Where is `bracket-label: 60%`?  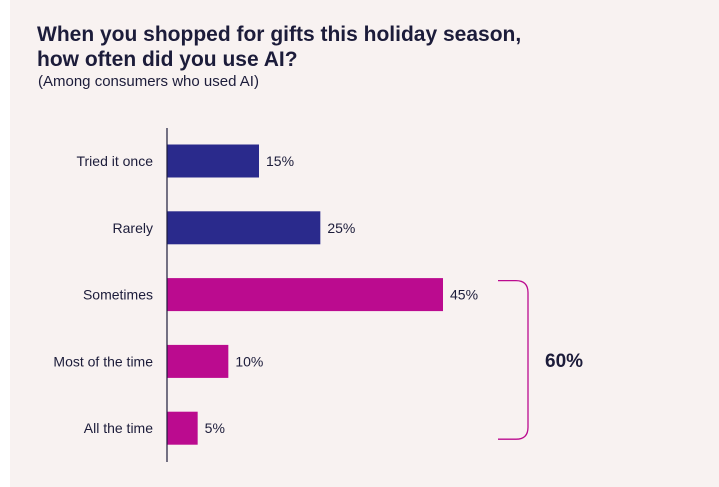
bracket-label: 60% is located at coordinates (564, 361).